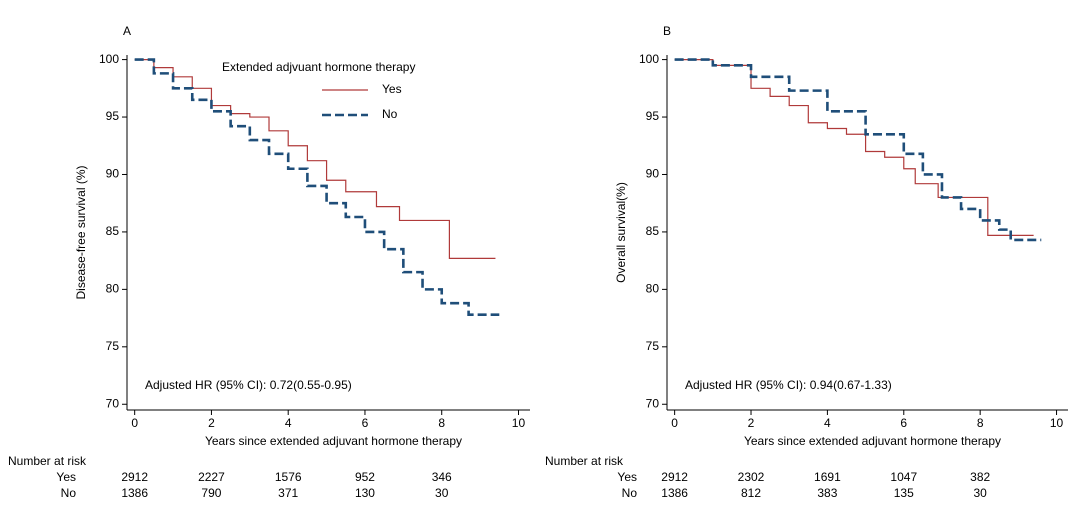  I want to click on risk-count: 1691, so click(827, 477).